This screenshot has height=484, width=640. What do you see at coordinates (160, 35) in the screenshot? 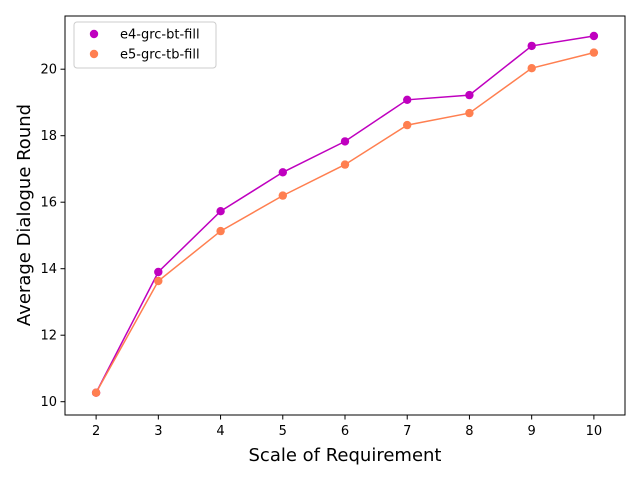
I see `legend-label-1: e4-grc-bt-fill` at bounding box center [160, 35].